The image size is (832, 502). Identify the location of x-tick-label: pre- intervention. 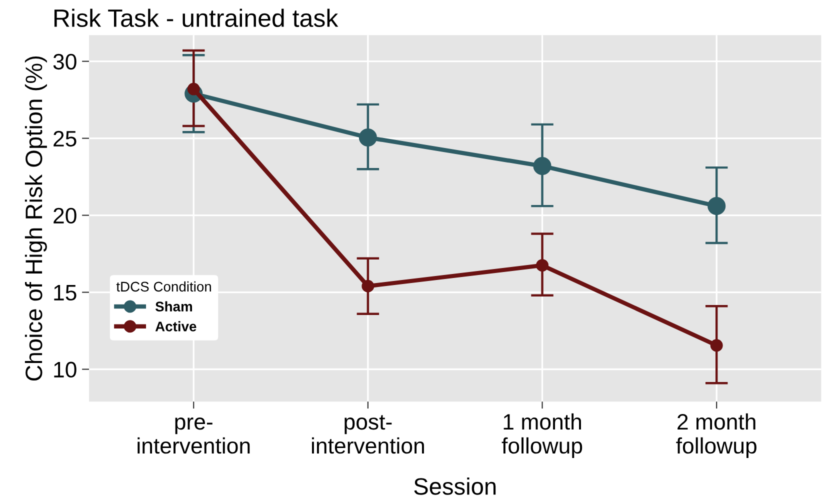
(194, 436).